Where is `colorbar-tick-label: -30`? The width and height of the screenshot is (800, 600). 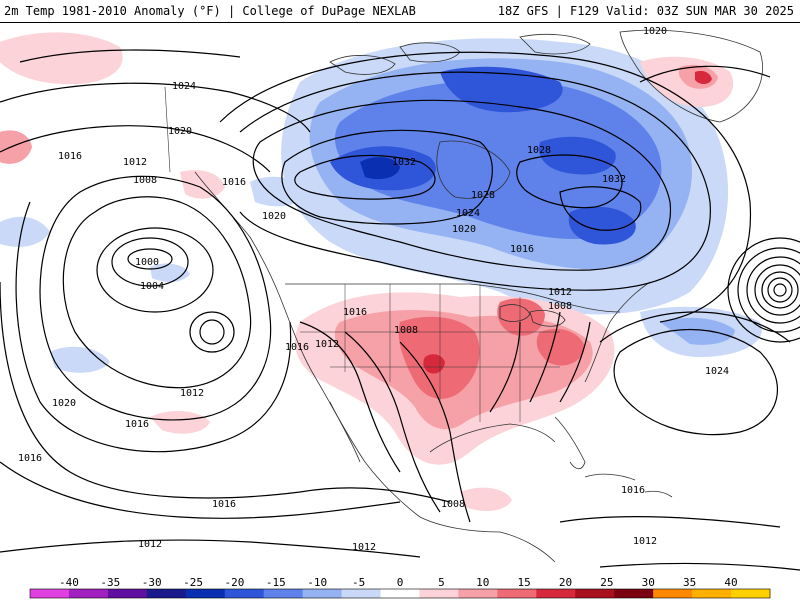 colorbar-tick-label: -30 is located at coordinates (152, 582).